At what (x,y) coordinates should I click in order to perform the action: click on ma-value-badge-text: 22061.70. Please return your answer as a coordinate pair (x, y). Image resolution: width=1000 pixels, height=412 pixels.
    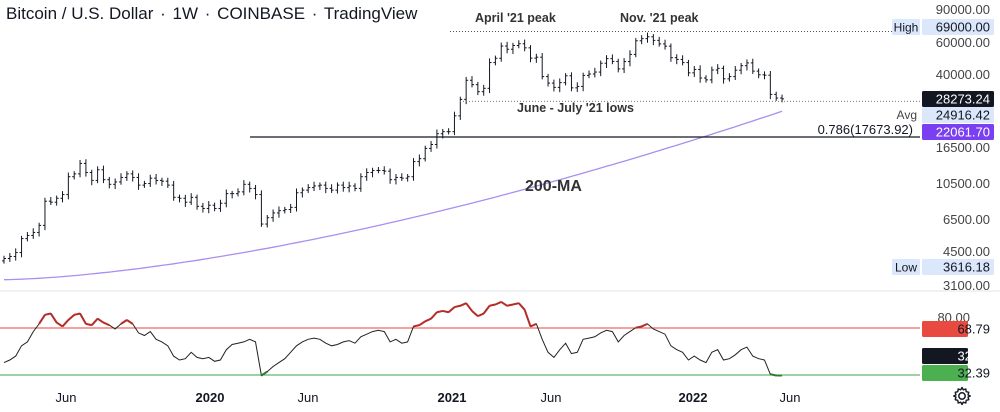
    Looking at the image, I should click on (963, 132).